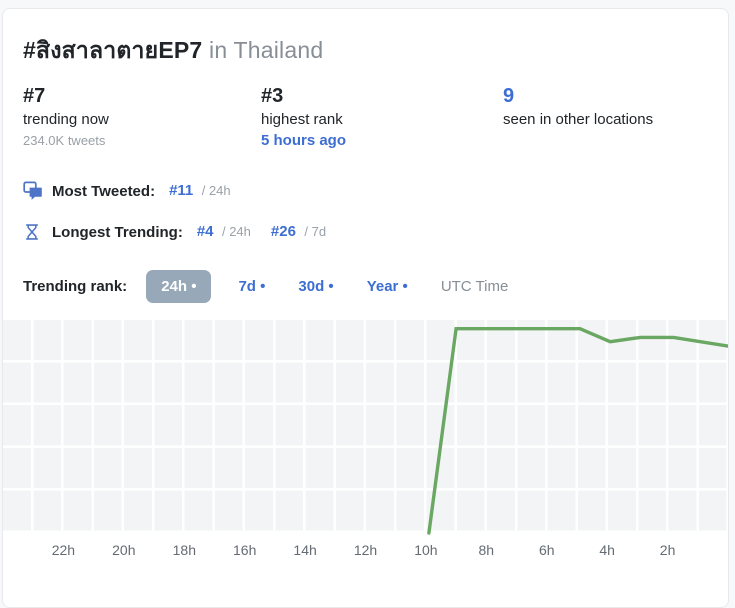  I want to click on tab-30d: 30d •, so click(316, 286).